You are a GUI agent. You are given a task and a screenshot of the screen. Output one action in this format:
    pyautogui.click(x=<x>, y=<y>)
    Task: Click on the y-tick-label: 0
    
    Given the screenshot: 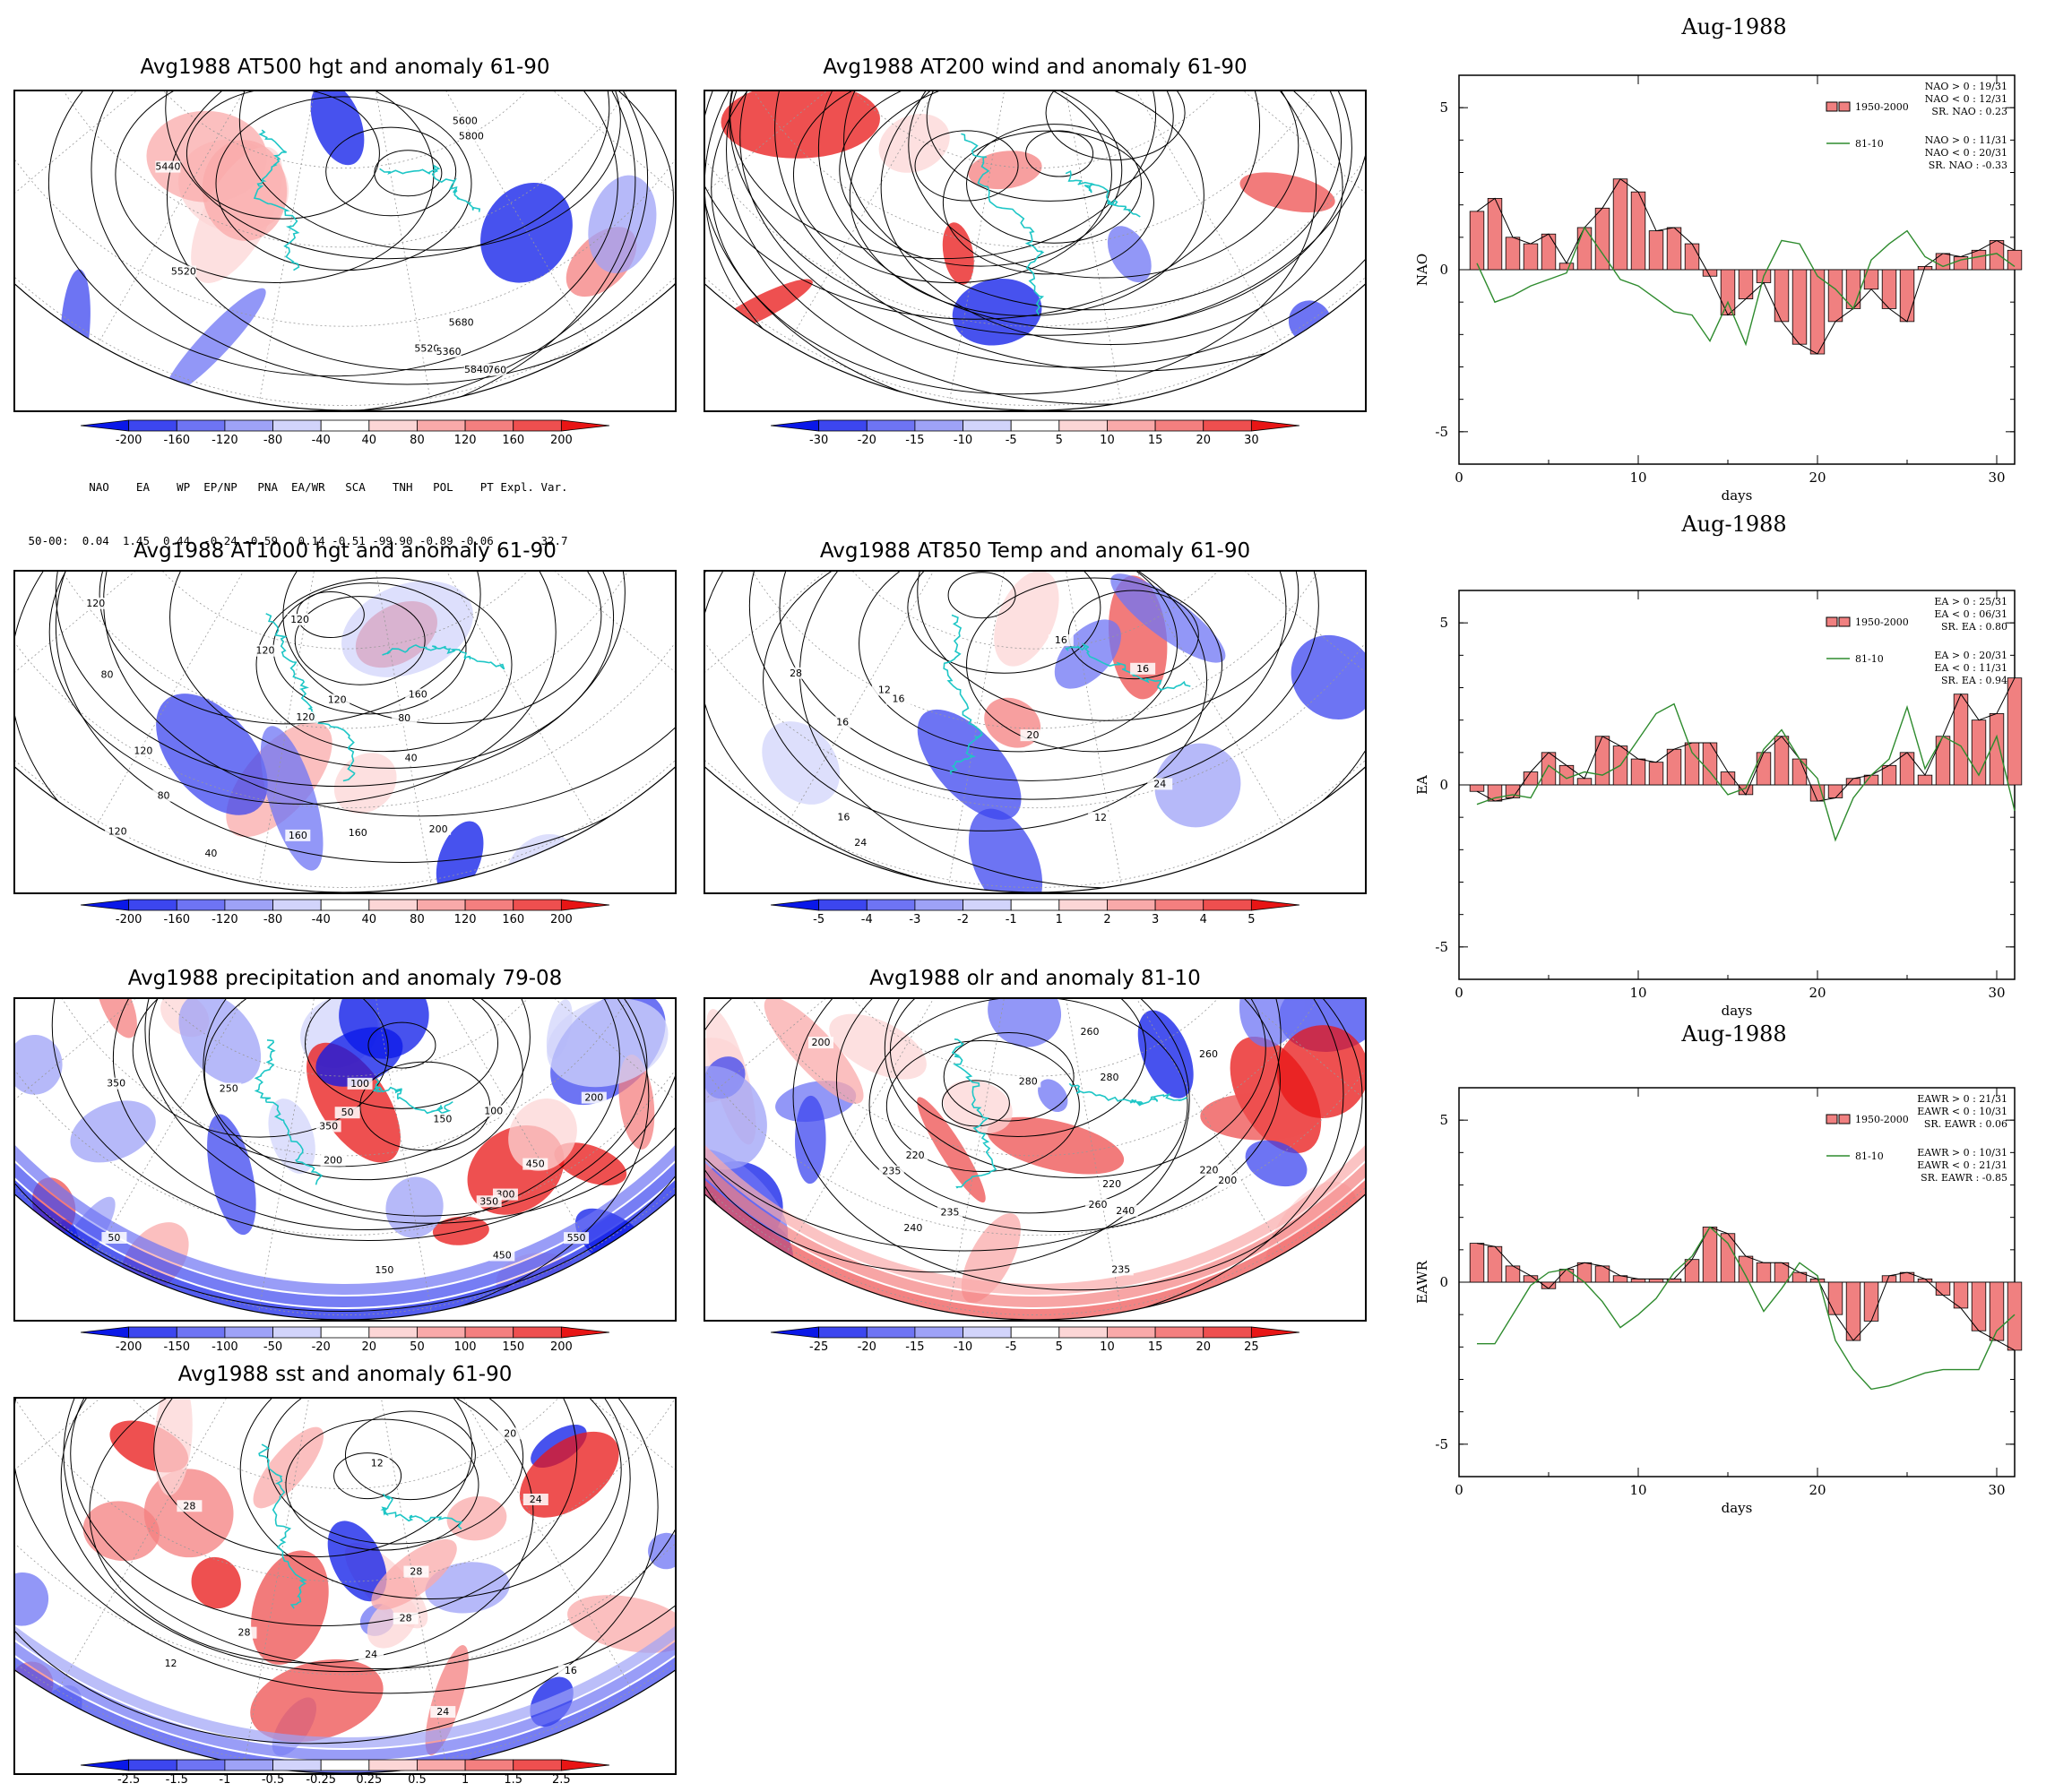 What is the action you would take?
    pyautogui.click(x=1443, y=785)
    